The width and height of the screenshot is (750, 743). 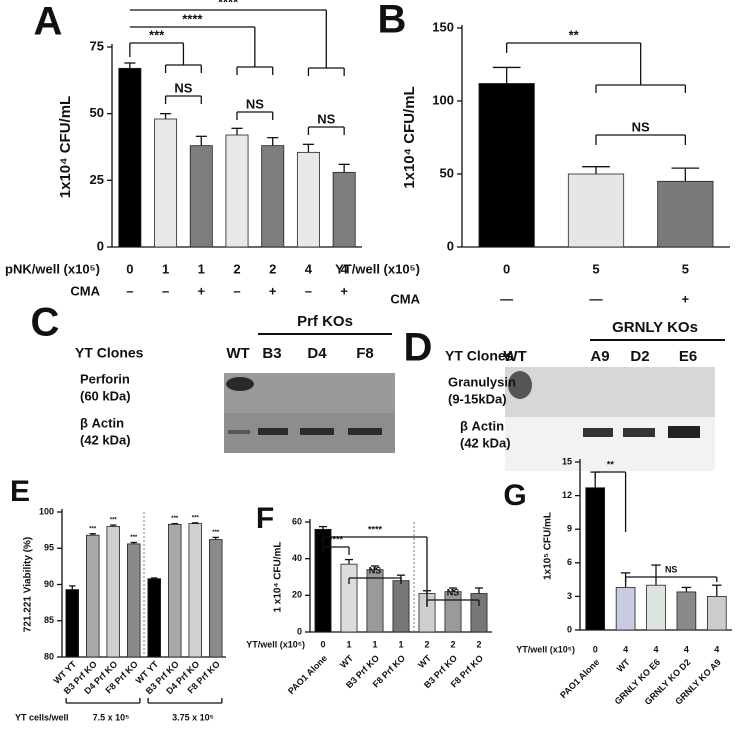 What do you see at coordinates (477, 398) in the screenshot?
I see `band-size: (9-15kDa)` at bounding box center [477, 398].